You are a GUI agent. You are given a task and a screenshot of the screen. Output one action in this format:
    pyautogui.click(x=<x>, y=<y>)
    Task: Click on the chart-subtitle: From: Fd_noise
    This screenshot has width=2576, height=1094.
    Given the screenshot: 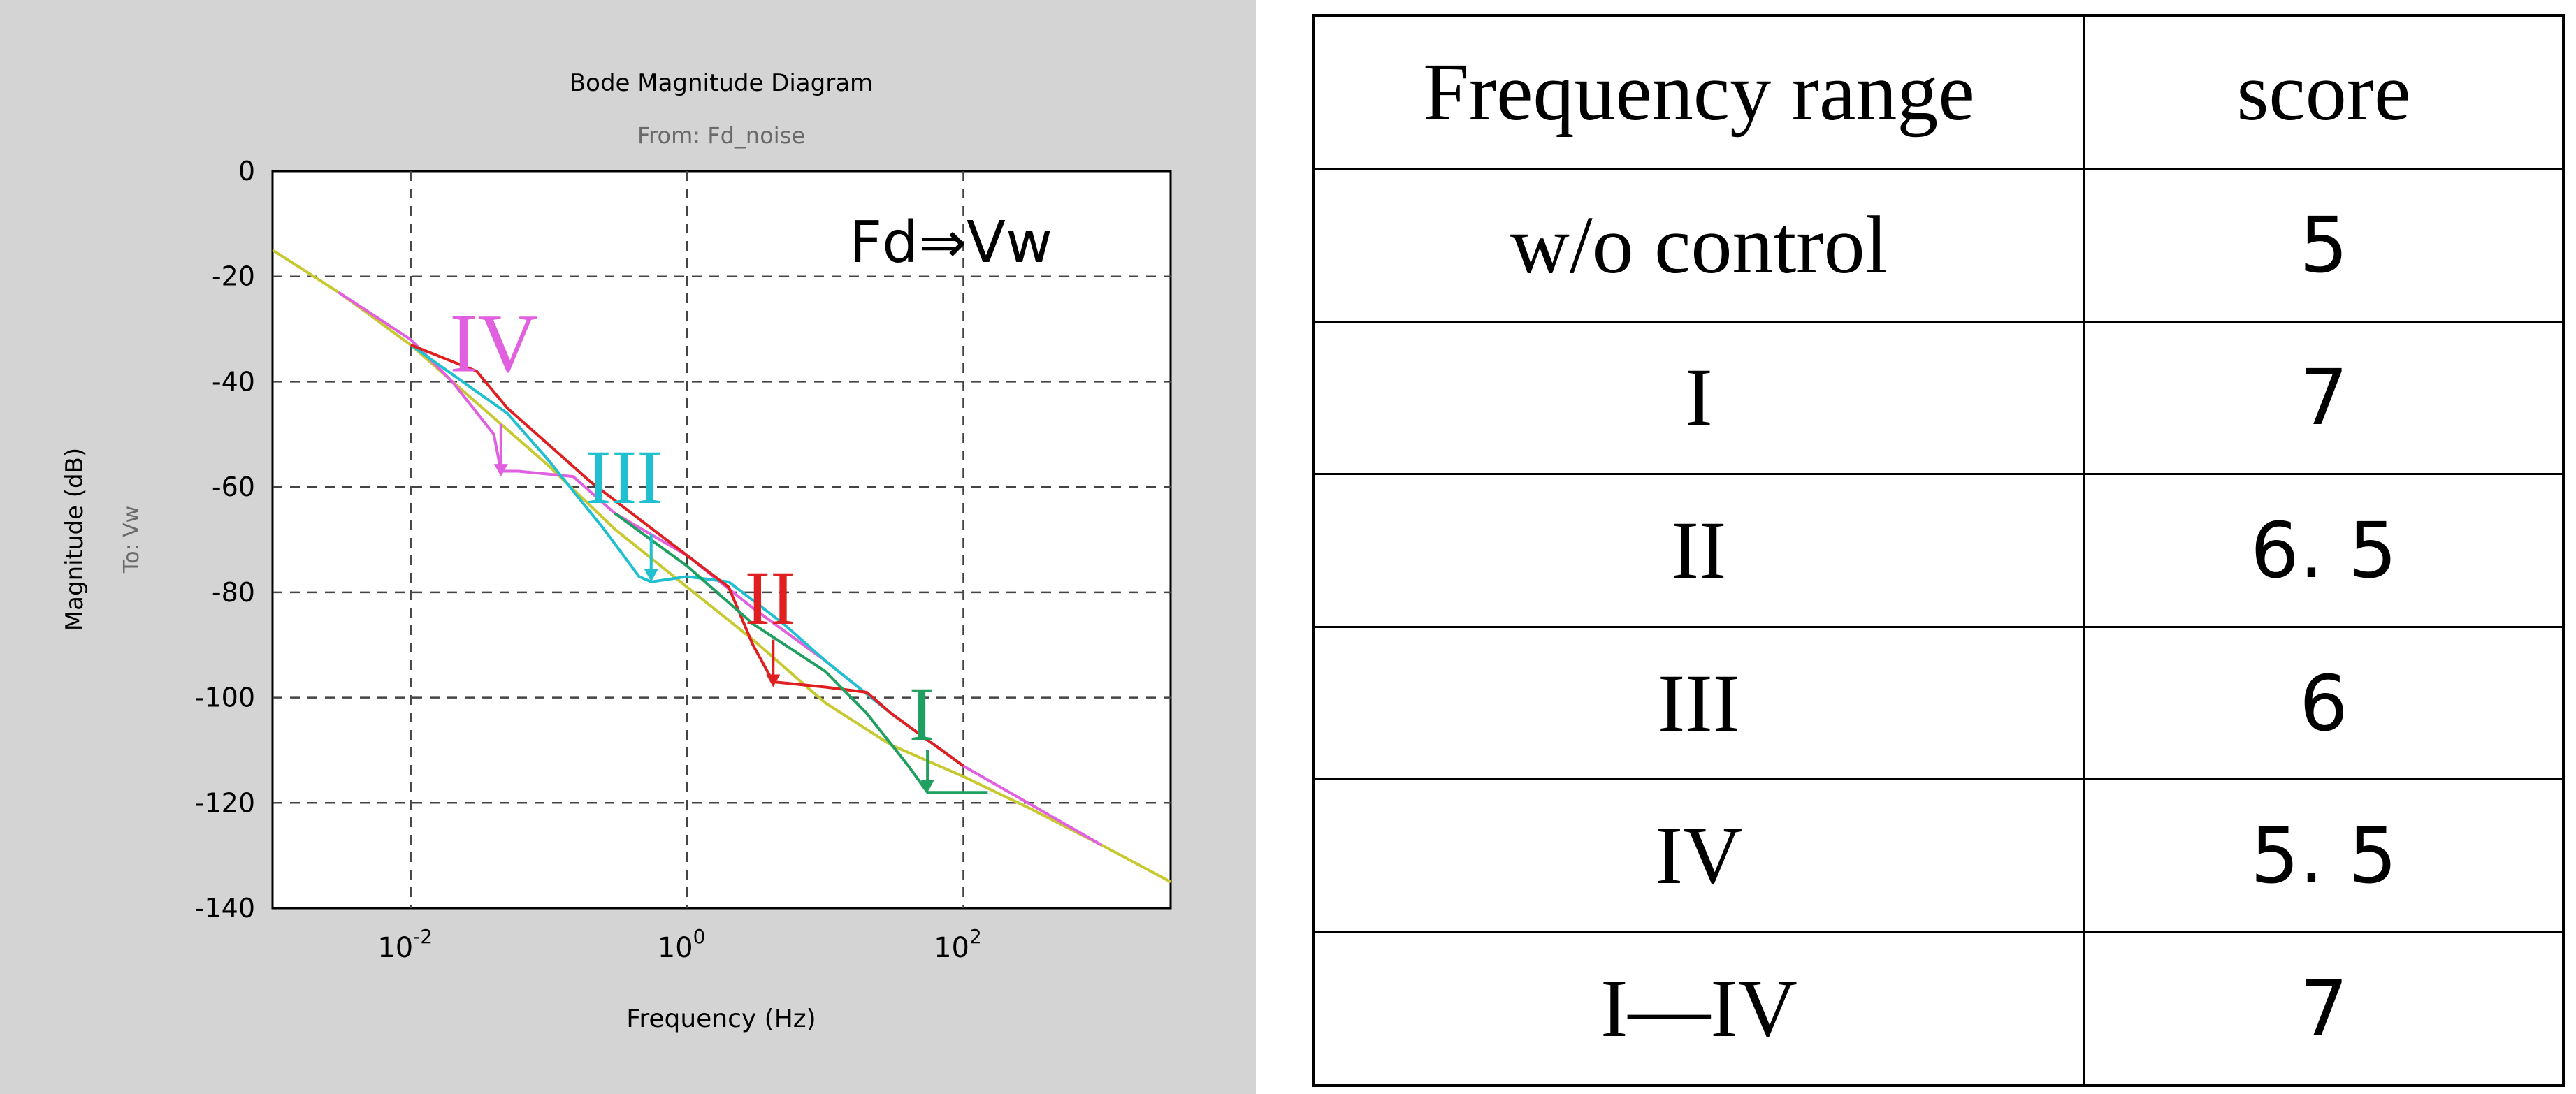 What is the action you would take?
    pyautogui.click(x=721, y=135)
    